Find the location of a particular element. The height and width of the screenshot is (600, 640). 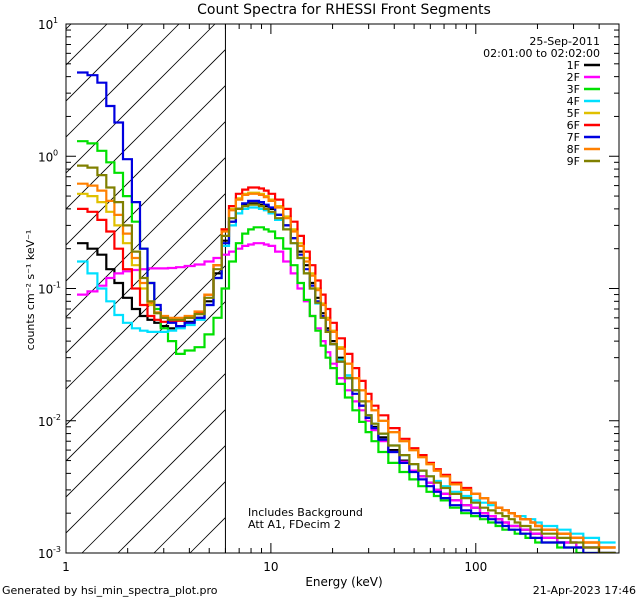

y-tick-exponent: -3 is located at coordinates (57, 549).